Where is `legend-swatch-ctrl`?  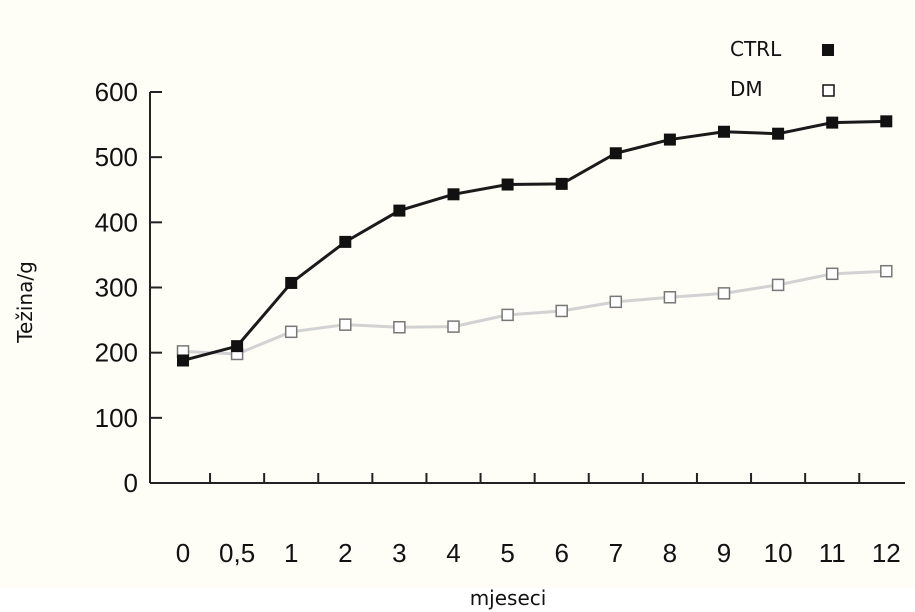 legend-swatch-ctrl is located at coordinates (828, 50).